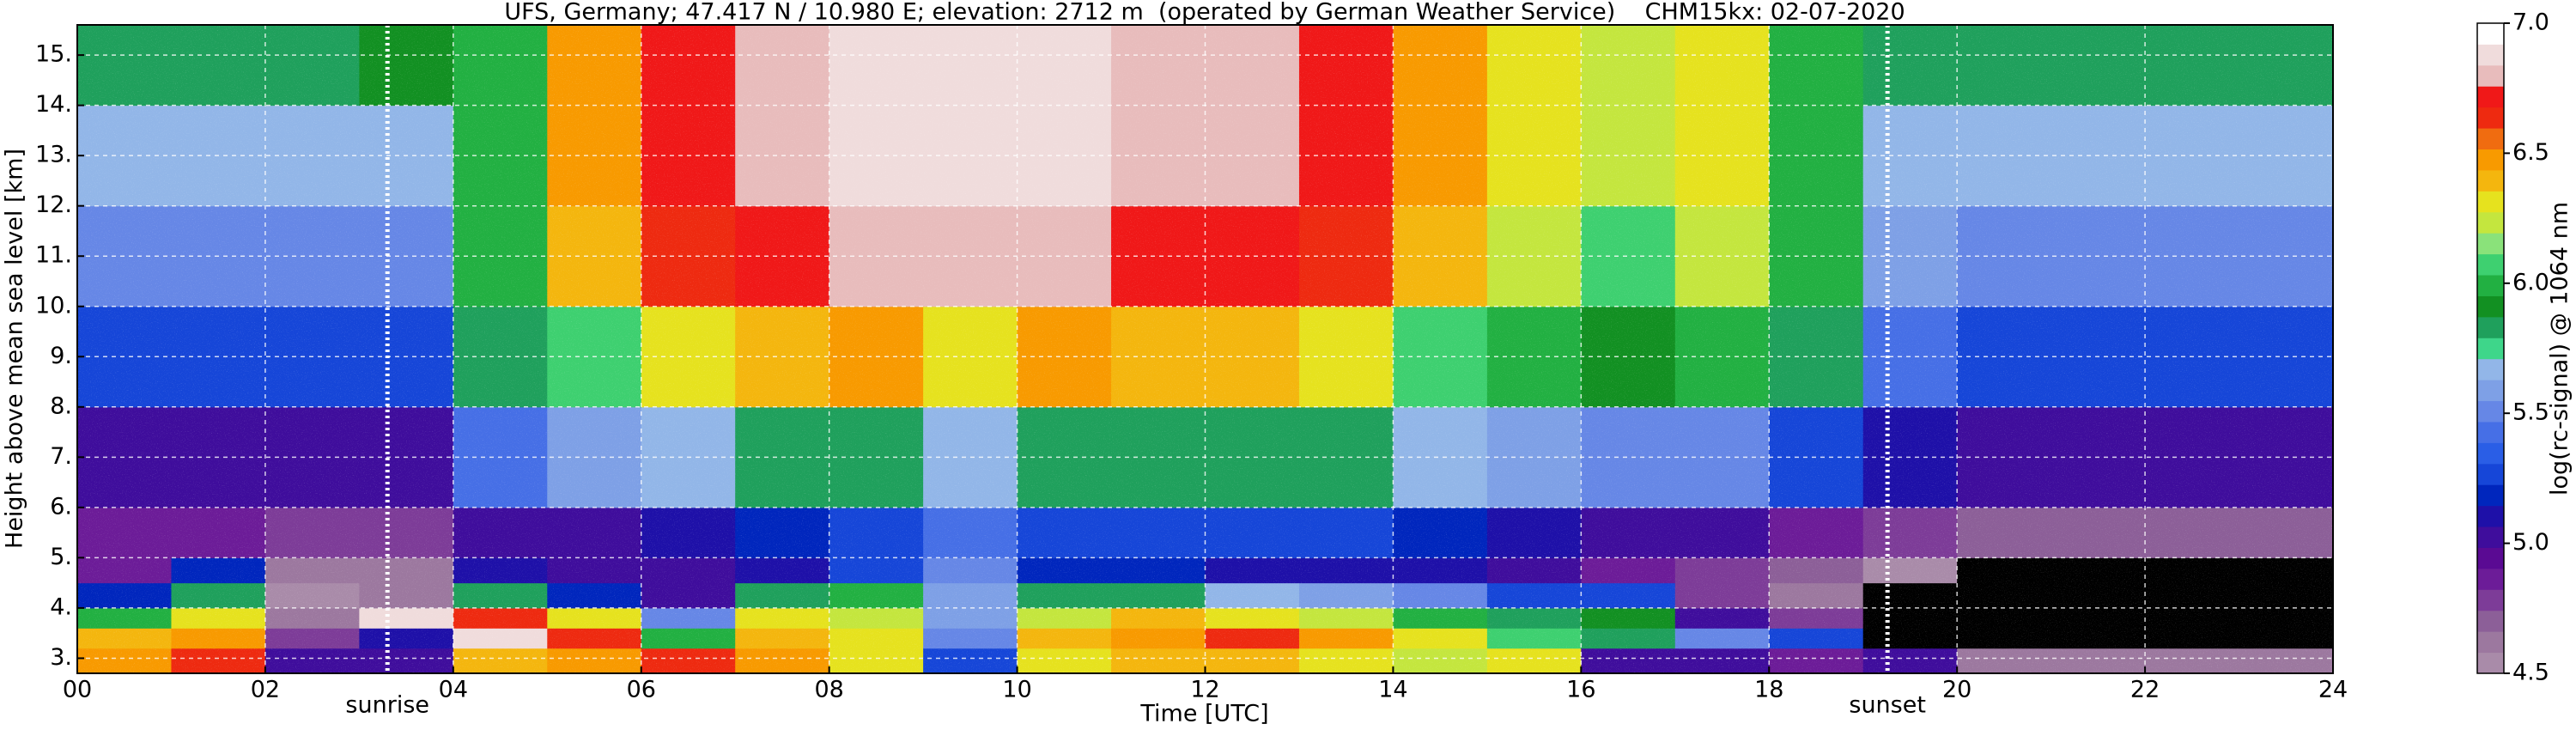  I want to click on x-tick-label: 02, so click(265, 690).